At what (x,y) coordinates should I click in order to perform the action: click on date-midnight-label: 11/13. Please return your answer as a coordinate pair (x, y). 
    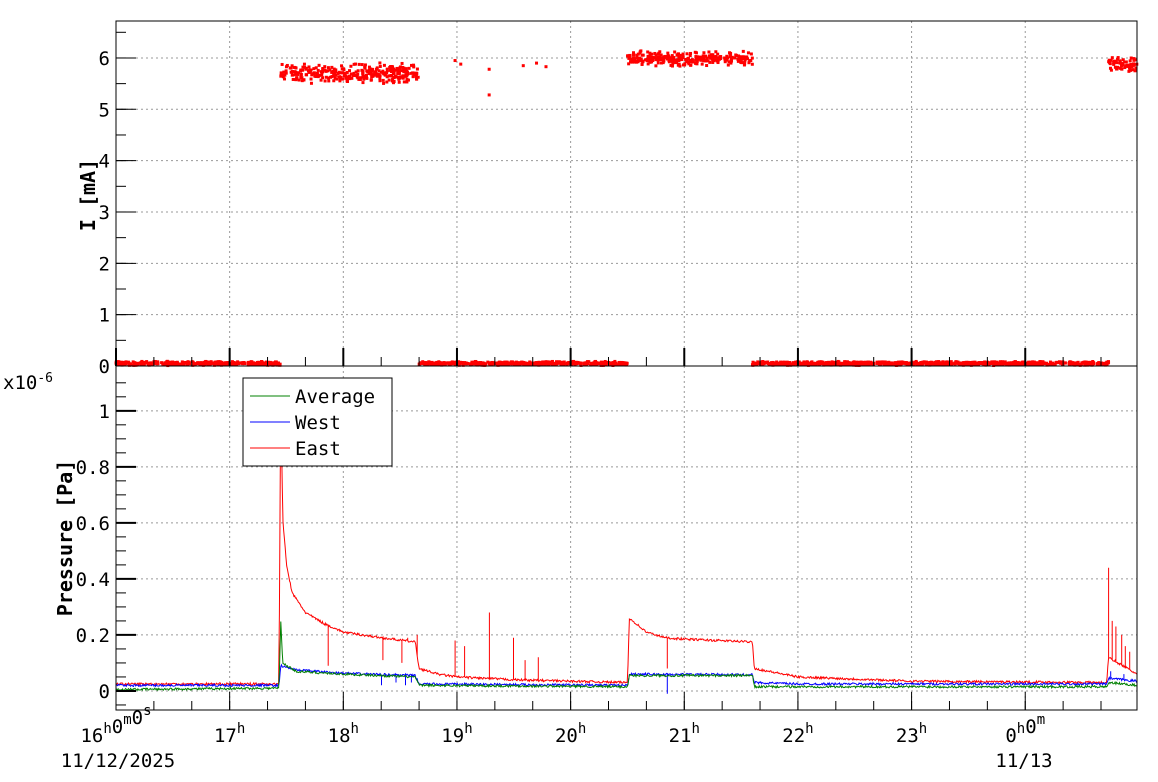
    Looking at the image, I should click on (1023, 761).